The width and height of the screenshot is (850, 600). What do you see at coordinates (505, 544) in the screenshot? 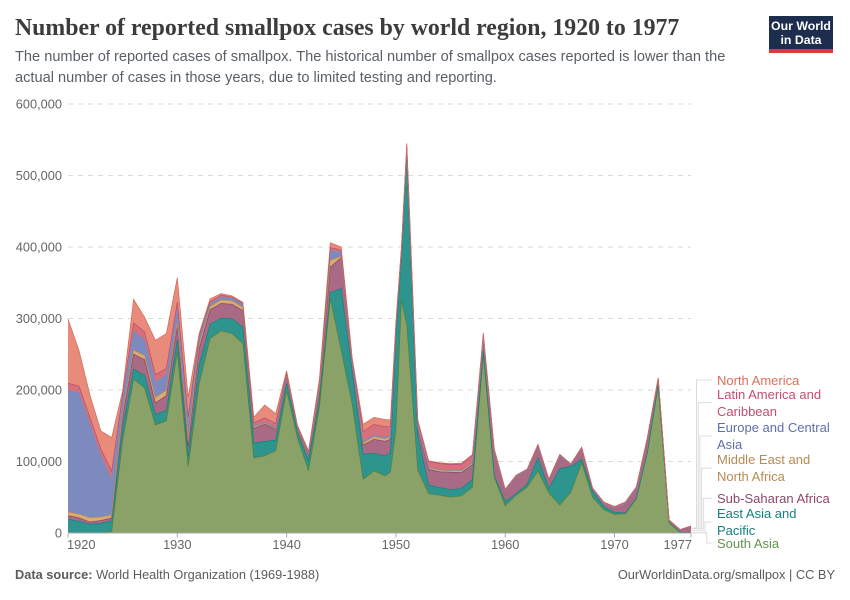
I see `svg-text: 1960` at bounding box center [505, 544].